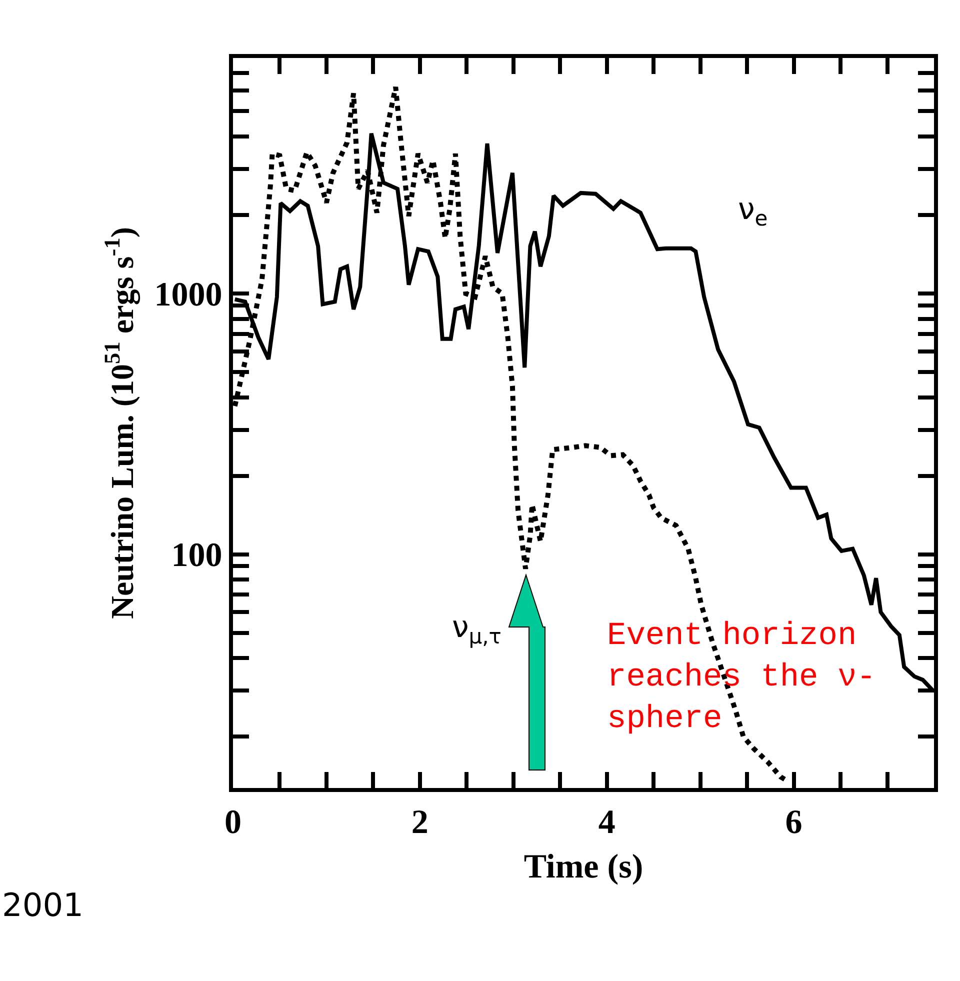  I want to click on x-tick-label: 4, so click(607, 822).